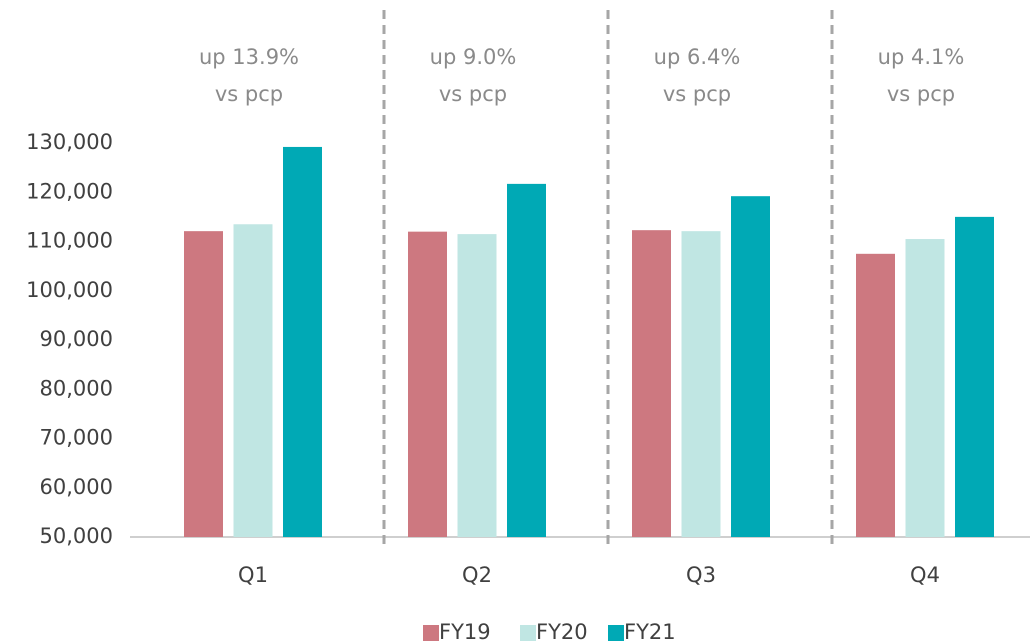 This screenshot has width=1030, height=643. Describe the element at coordinates (69, 191) in the screenshot. I see `y-tick-label: 120,000` at that location.